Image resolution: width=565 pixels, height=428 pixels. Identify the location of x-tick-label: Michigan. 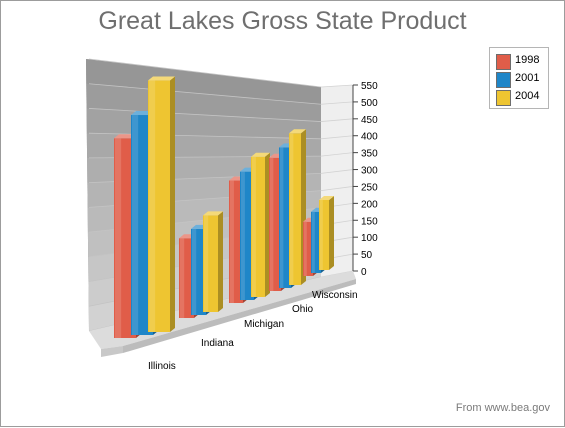
(264, 324).